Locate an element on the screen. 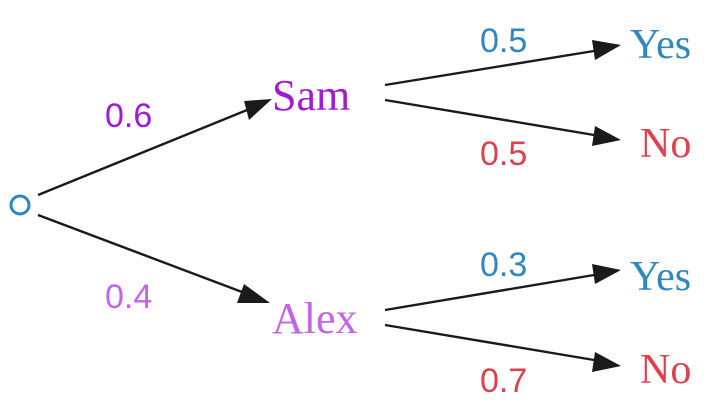 Image resolution: width=727 pixels, height=413 pixels. arrowhead-alex-yes is located at coordinates (606, 274).